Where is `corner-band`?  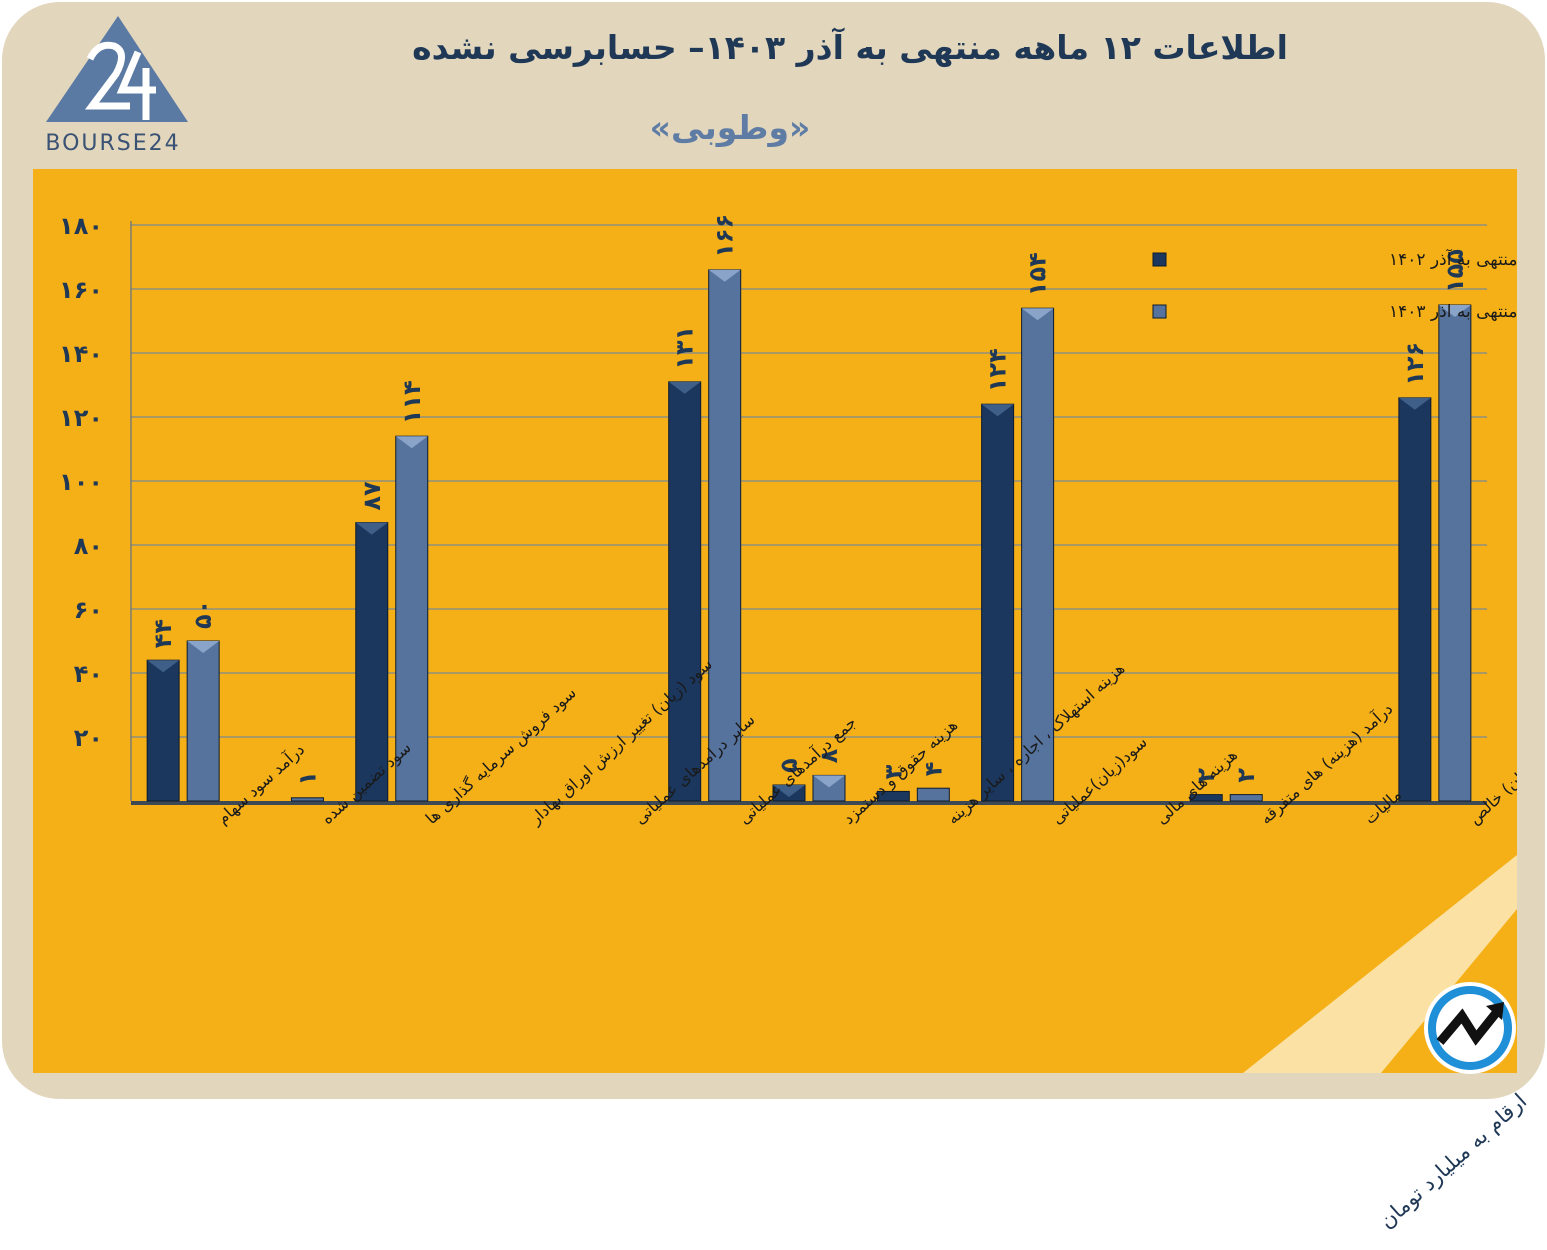 corner-band is located at coordinates (1380, 964).